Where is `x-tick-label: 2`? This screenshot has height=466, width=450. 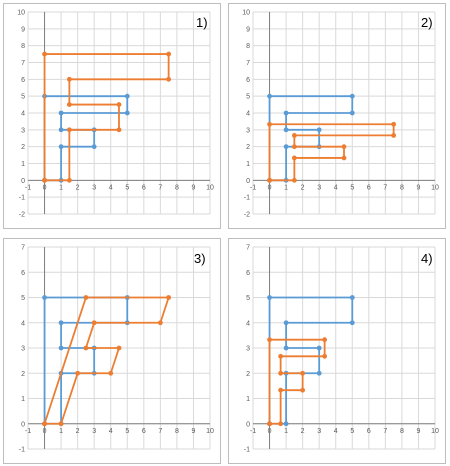 x-tick-label: 2 is located at coordinates (303, 187).